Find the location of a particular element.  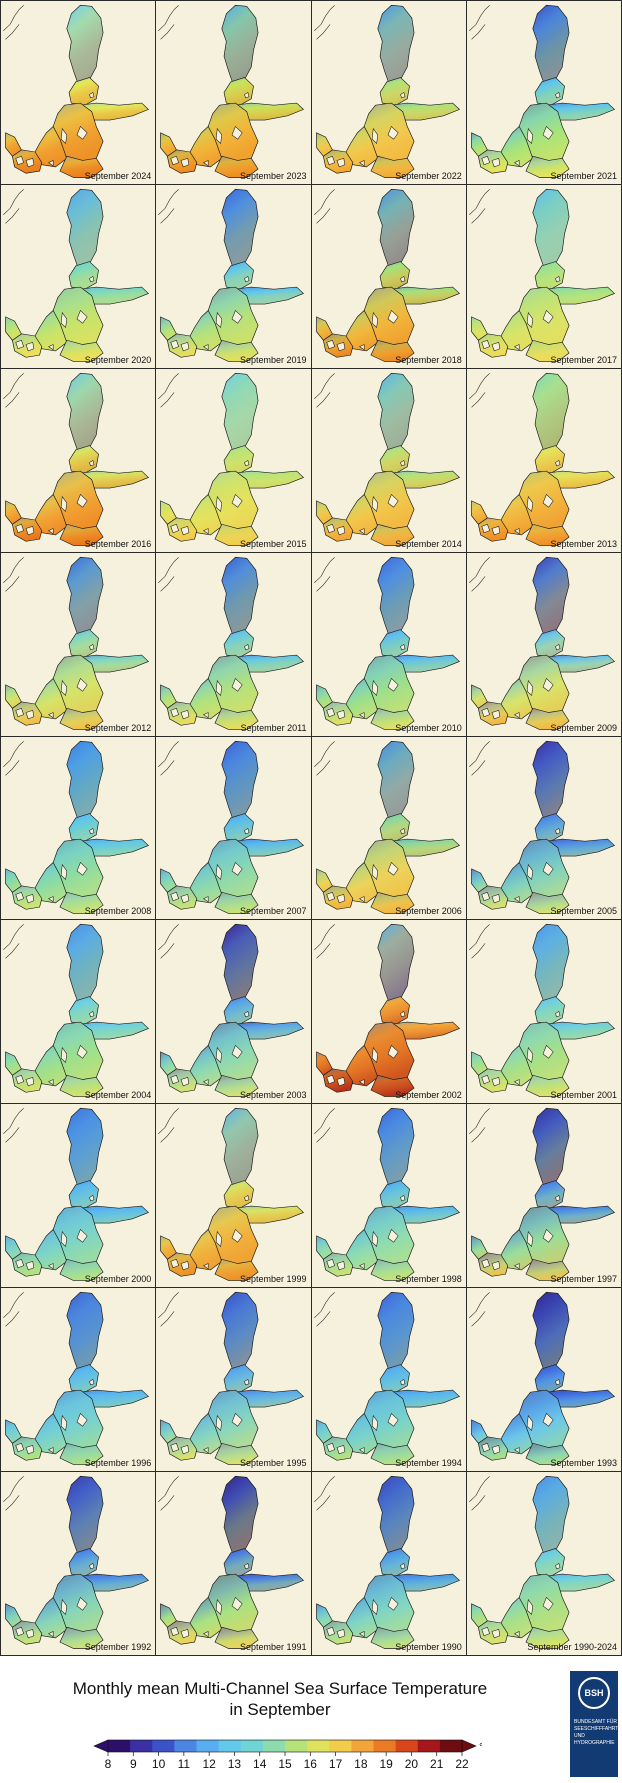

tile-label: September 2007 is located at coordinates (273, 911).